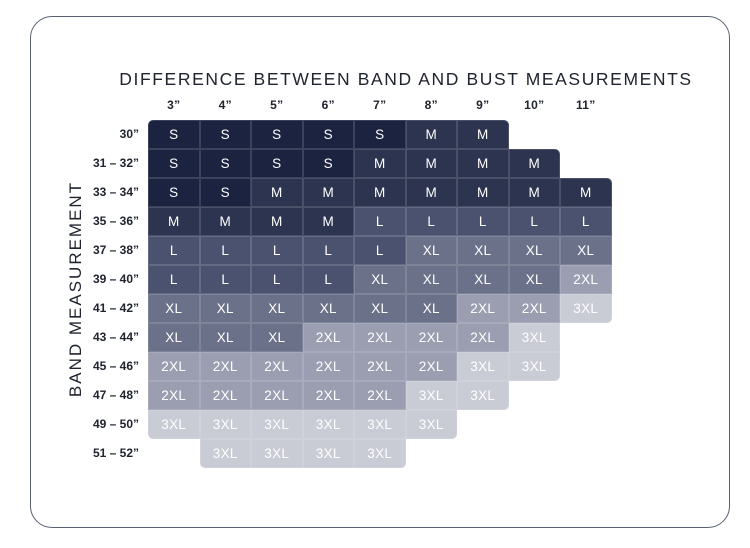 This screenshot has height=548, width=750. I want to click on column-header: 11”, so click(585, 105).